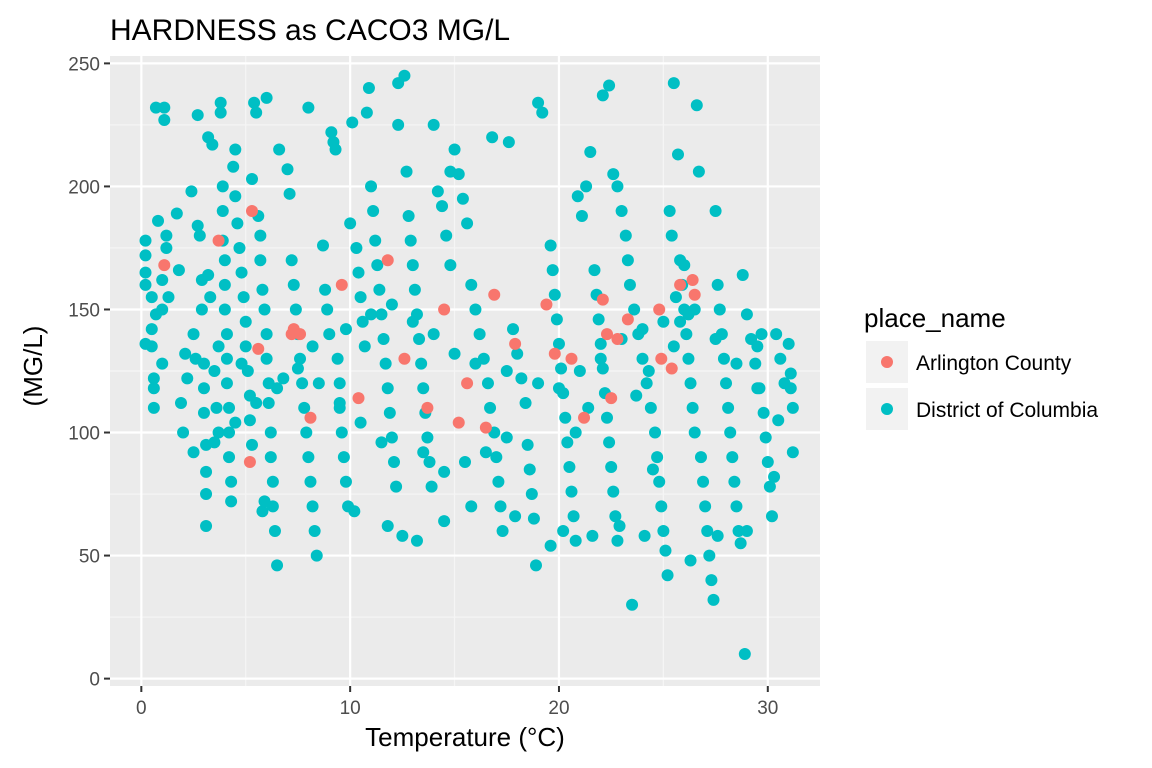 The width and height of the screenshot is (1152, 768). What do you see at coordinates (89, 557) in the screenshot?
I see `y-tick-label: 50` at bounding box center [89, 557].